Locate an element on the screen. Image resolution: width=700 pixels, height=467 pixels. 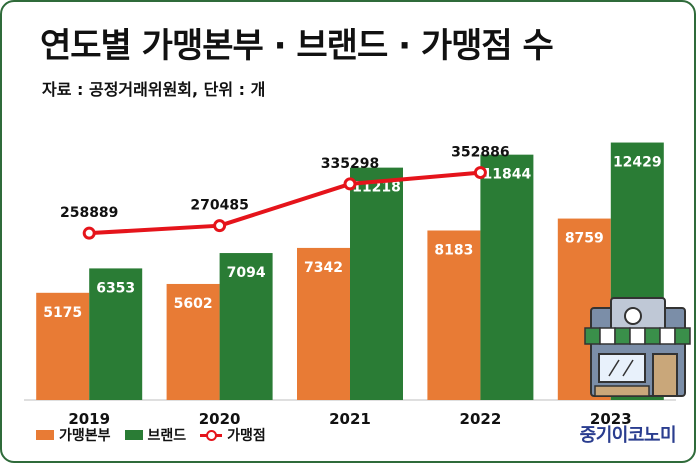
data-label-franchisor-2021: 7342 is located at coordinates (323, 268).